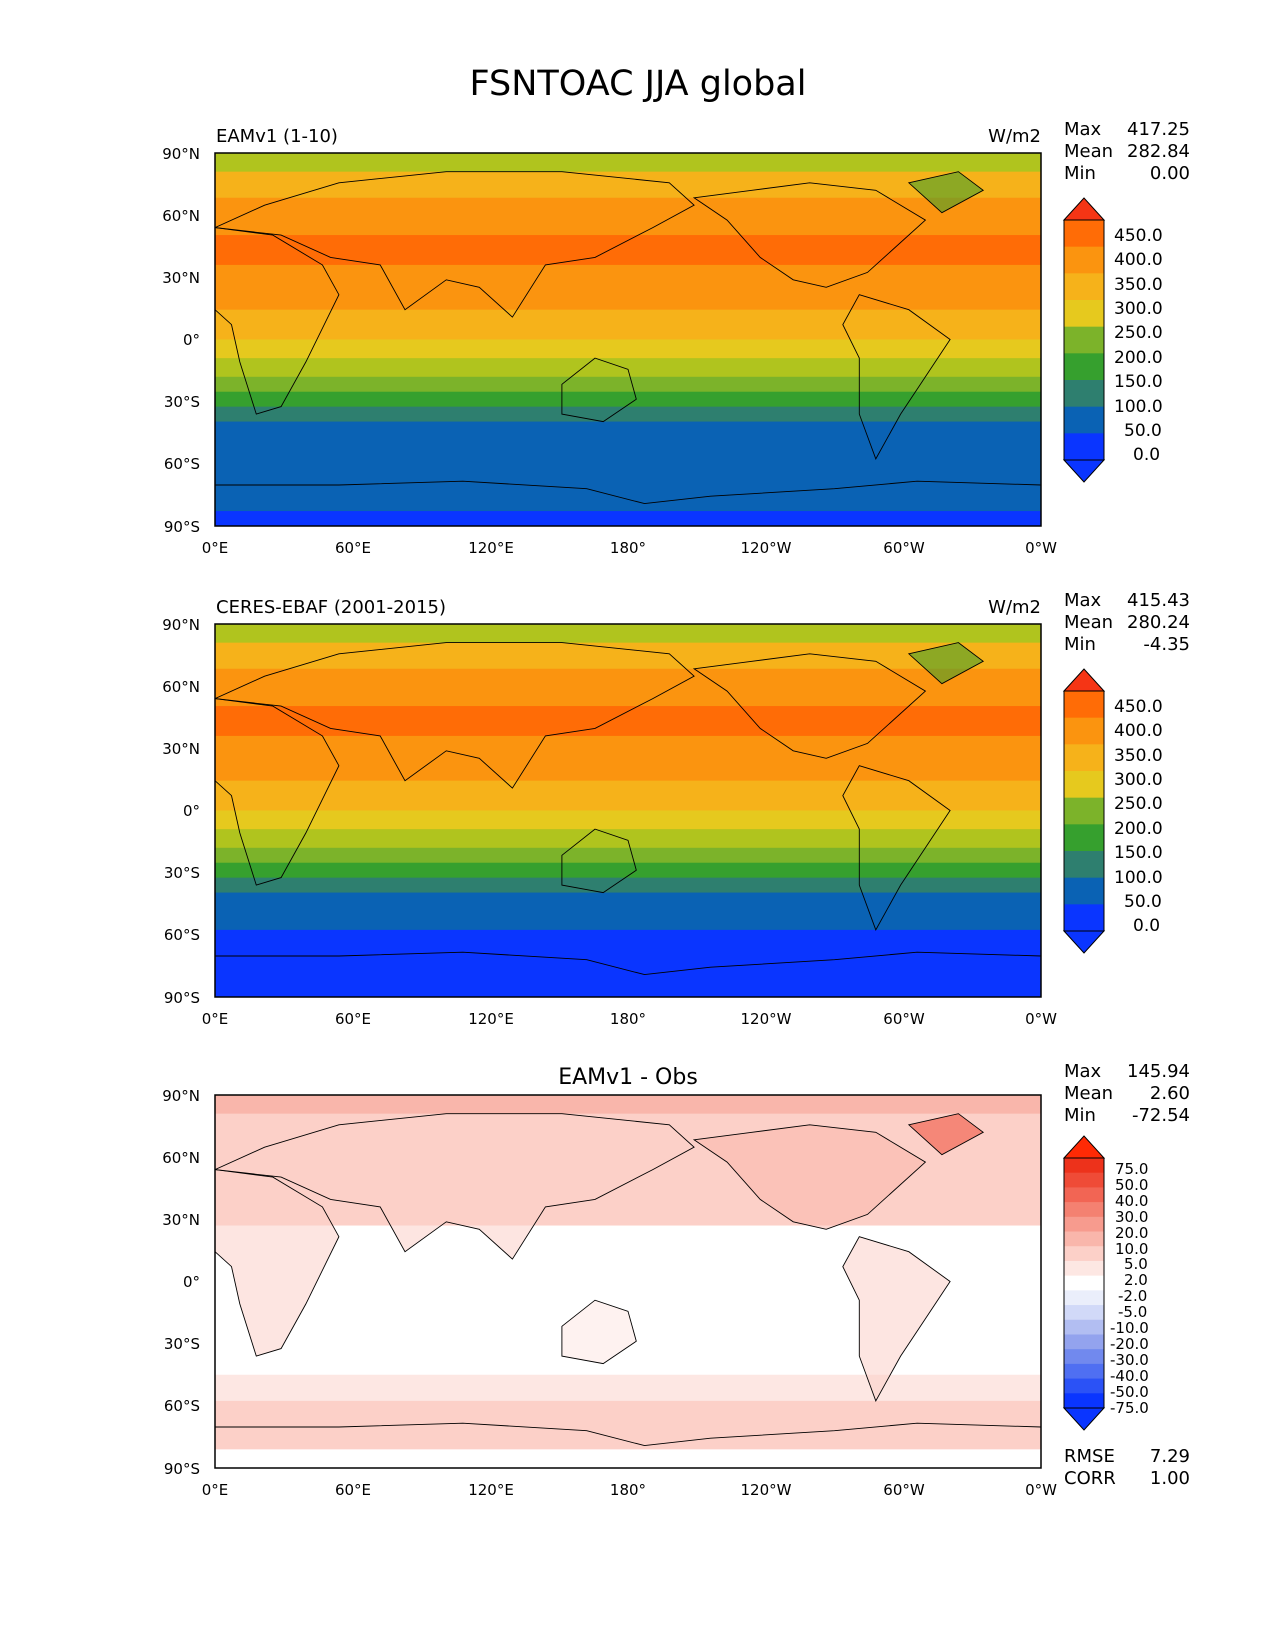 The width and height of the screenshot is (1275, 1650). Describe the element at coordinates (491, 548) in the screenshot. I see `x-tick-label: 120°E` at that location.